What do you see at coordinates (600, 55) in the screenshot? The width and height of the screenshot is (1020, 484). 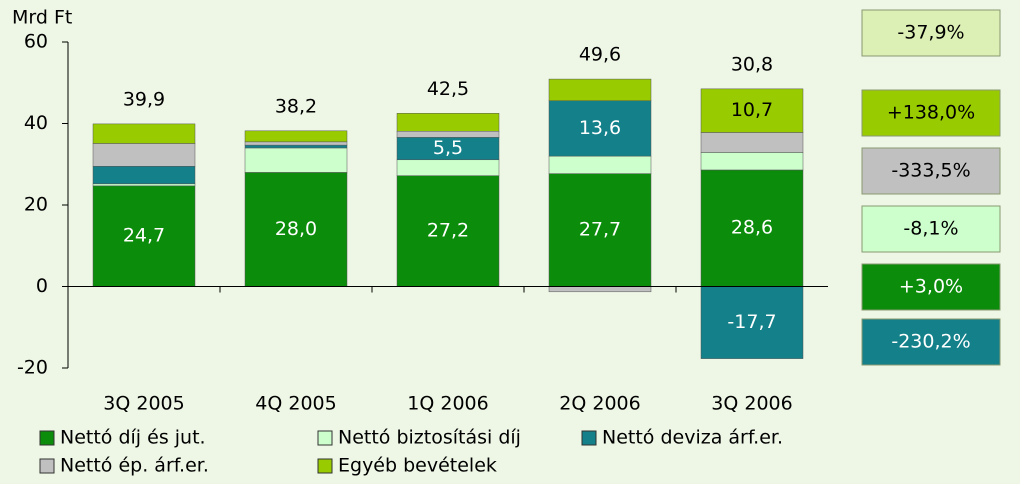 I see `total-label: 49,6` at bounding box center [600, 55].